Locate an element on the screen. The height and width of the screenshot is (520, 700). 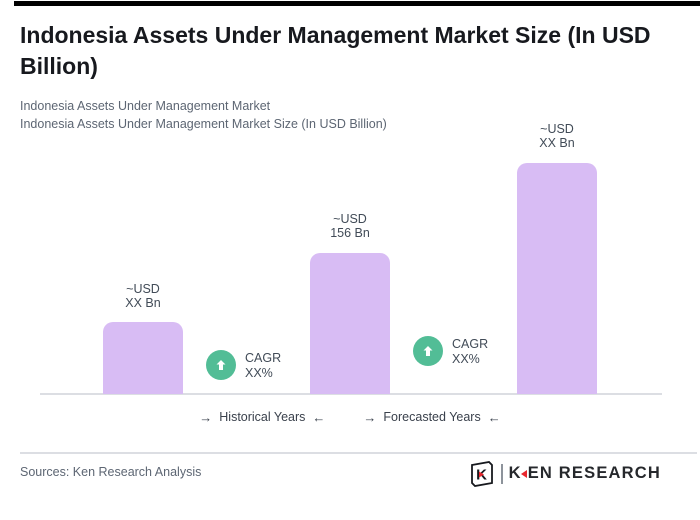
bar-forecast is located at coordinates (557, 278).